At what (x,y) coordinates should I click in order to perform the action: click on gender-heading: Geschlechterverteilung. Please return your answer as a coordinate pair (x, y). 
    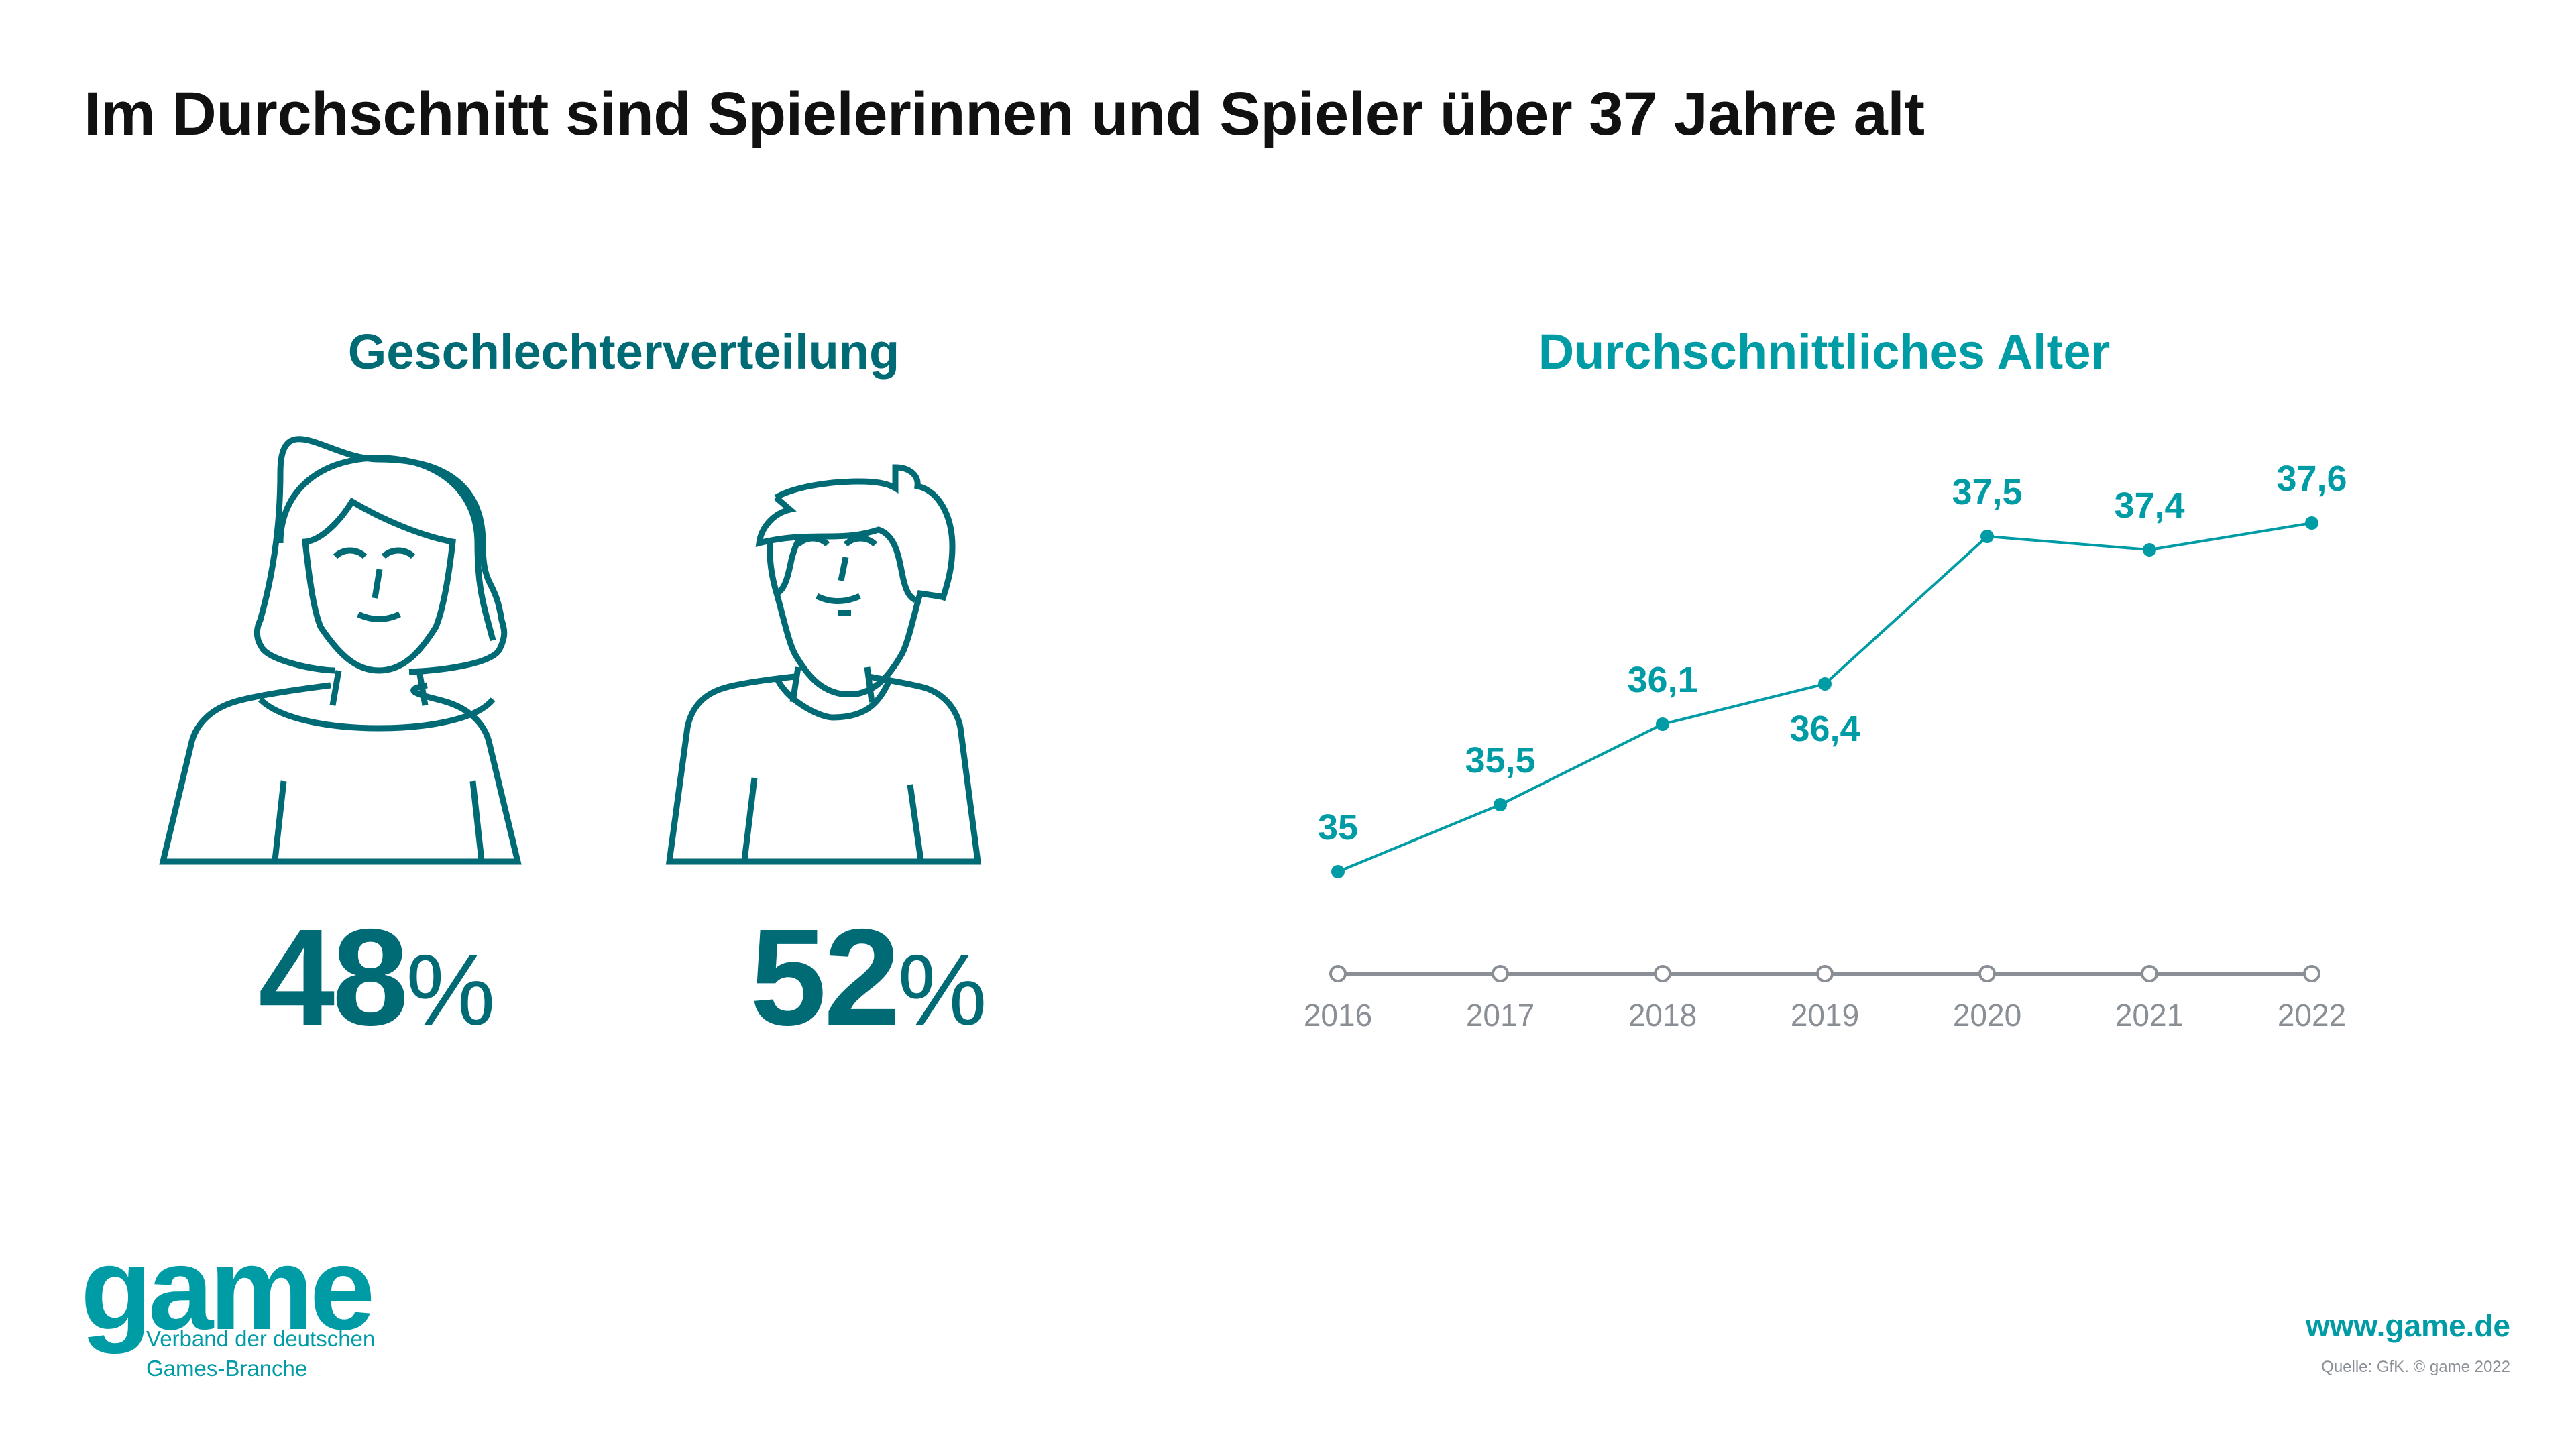
    Looking at the image, I should click on (623, 352).